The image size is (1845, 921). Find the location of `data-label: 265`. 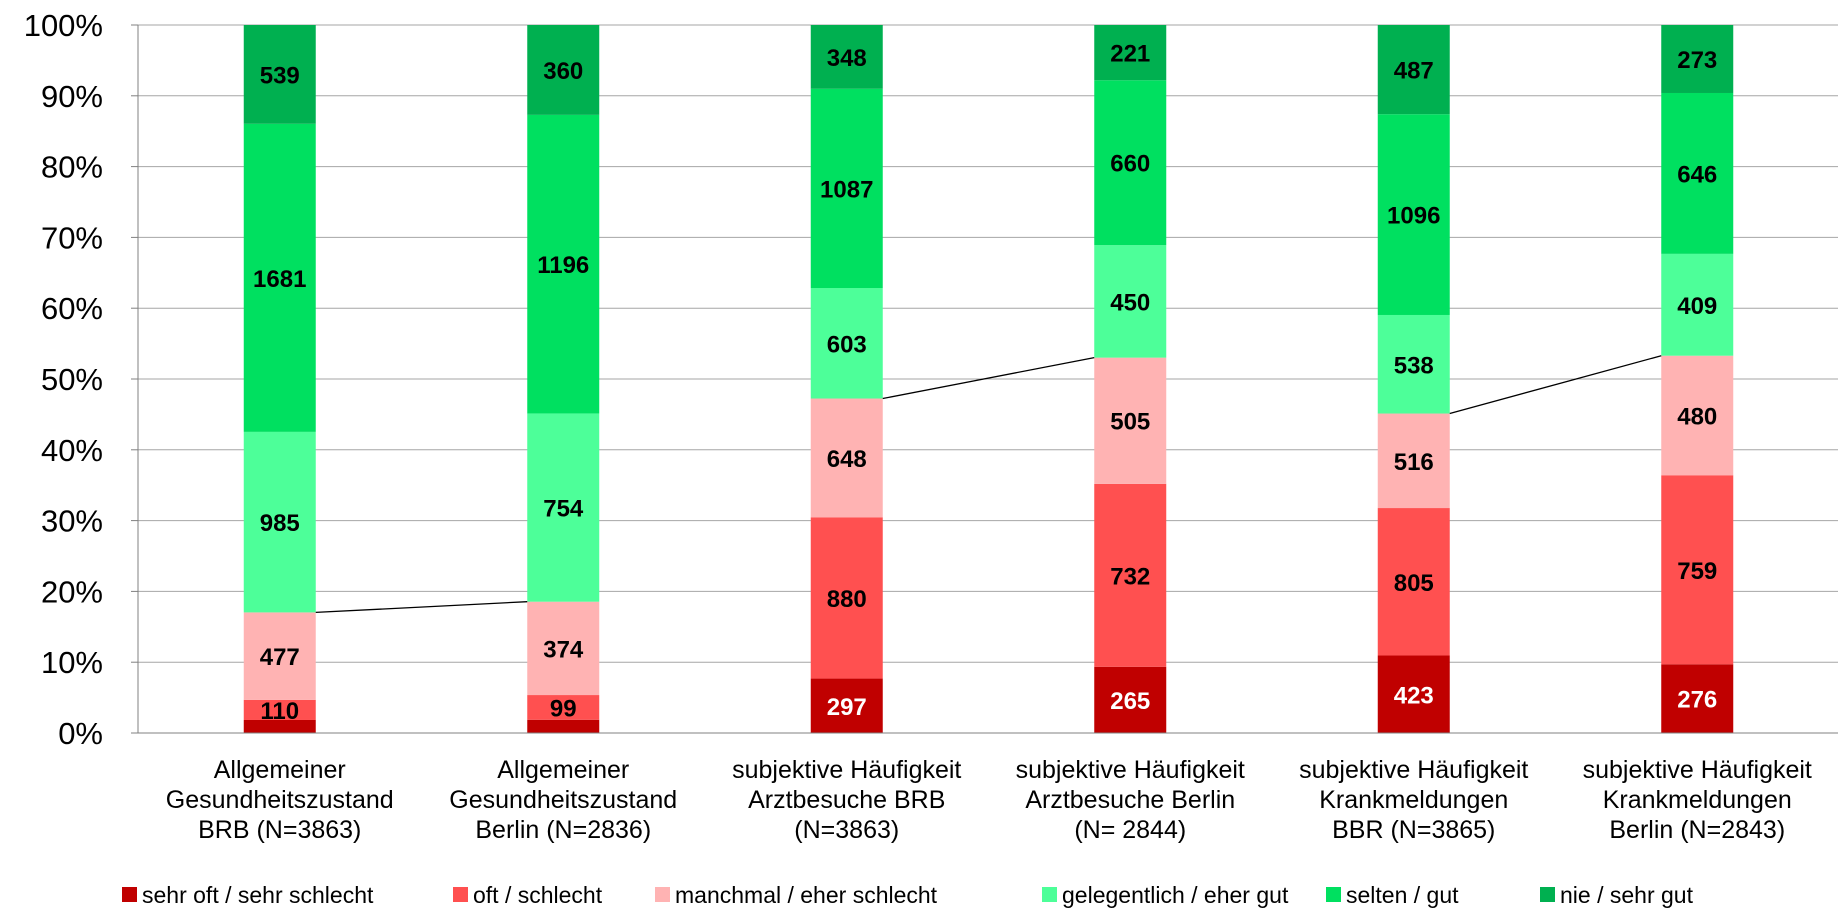

data-label: 265 is located at coordinates (1130, 701).